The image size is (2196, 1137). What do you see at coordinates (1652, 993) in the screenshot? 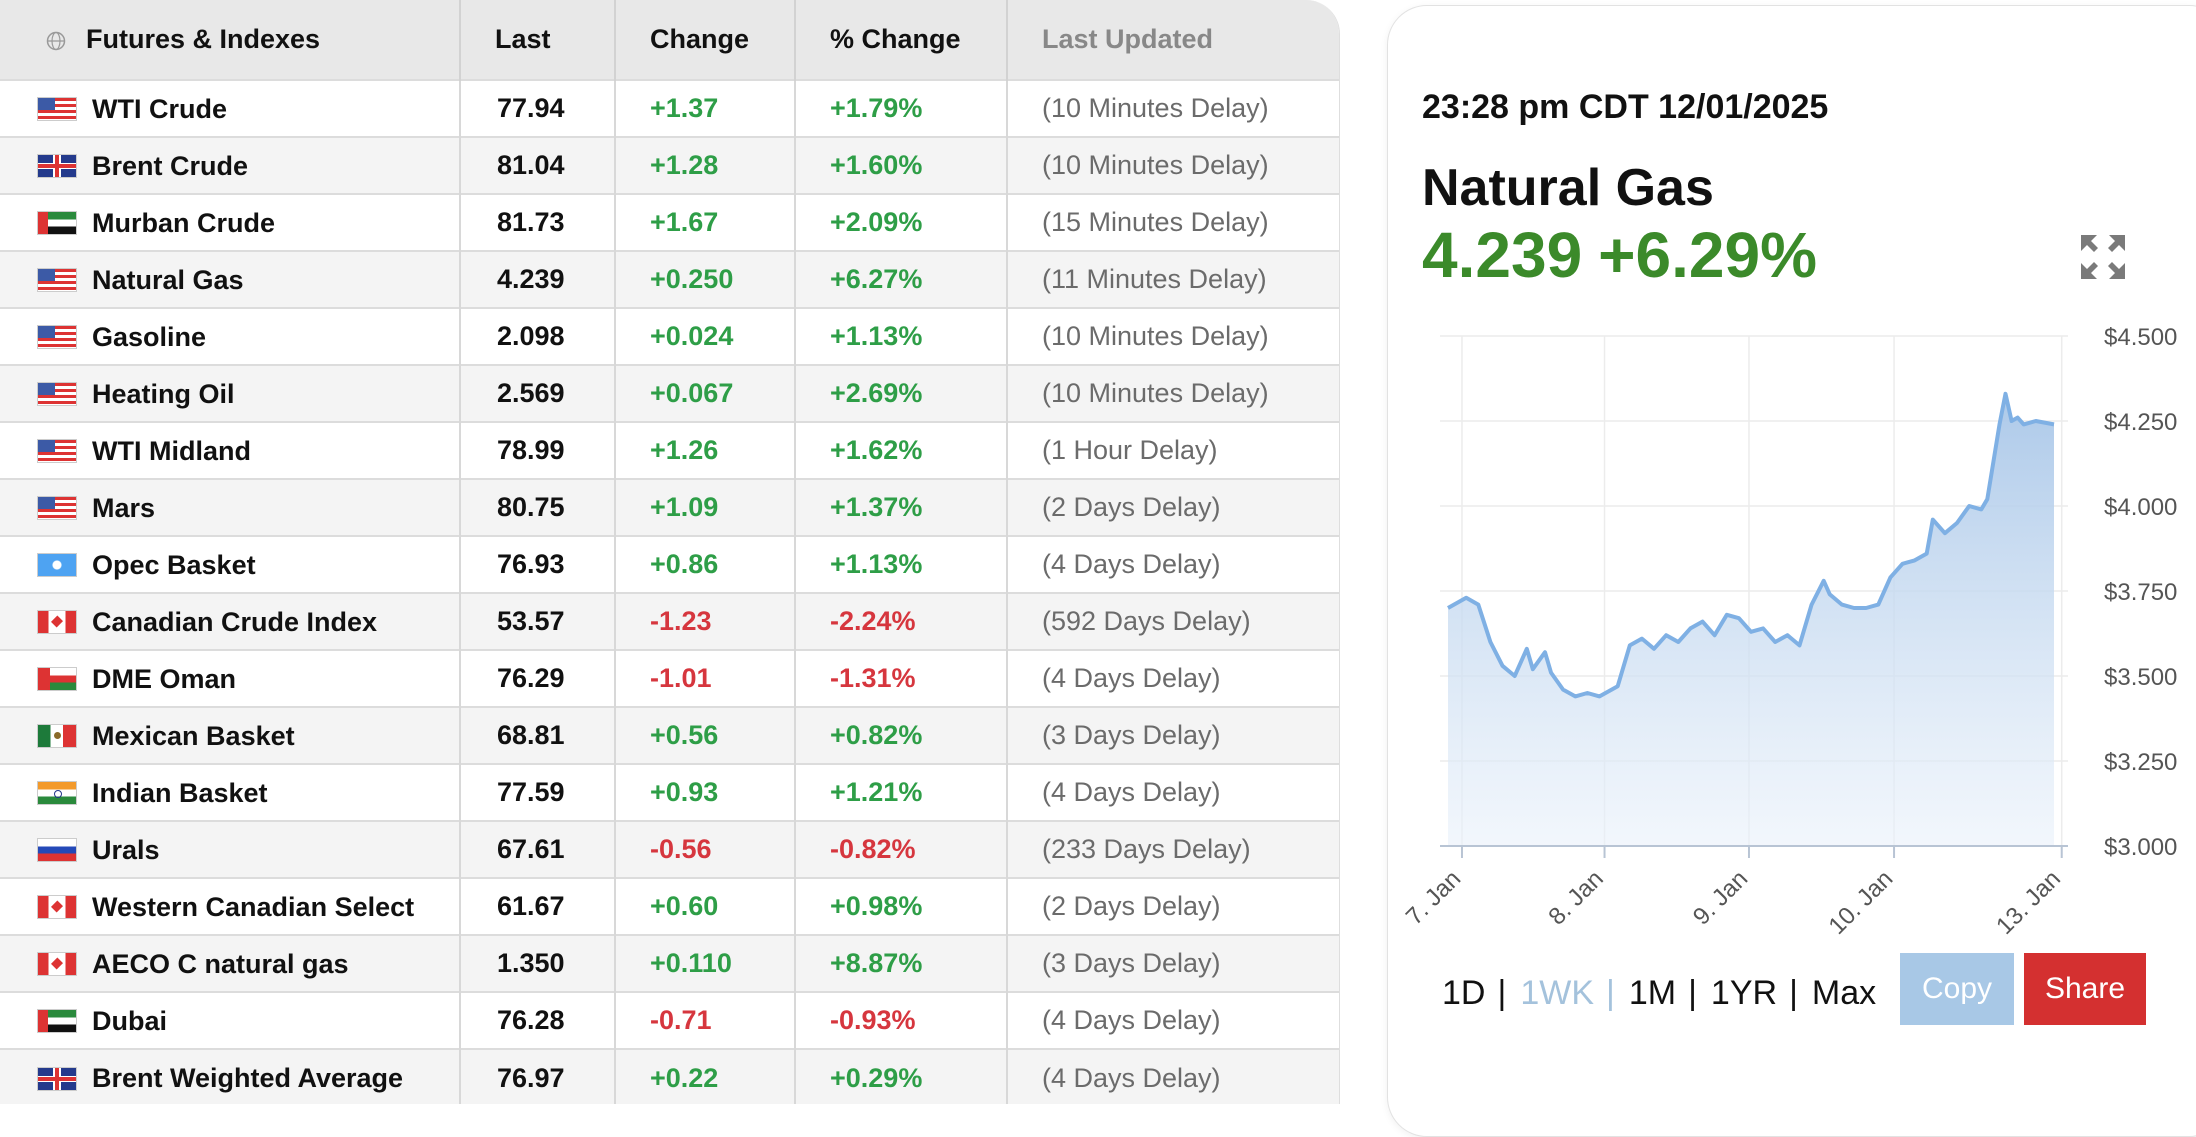
I see `range-1m: 1M` at bounding box center [1652, 993].